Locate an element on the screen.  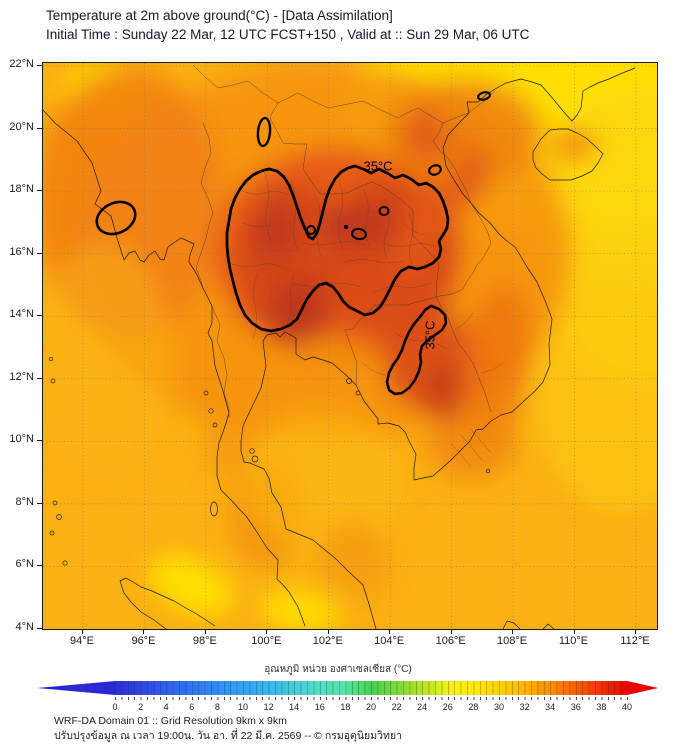
colorbar-tick-label: 34 is located at coordinates (550, 707).